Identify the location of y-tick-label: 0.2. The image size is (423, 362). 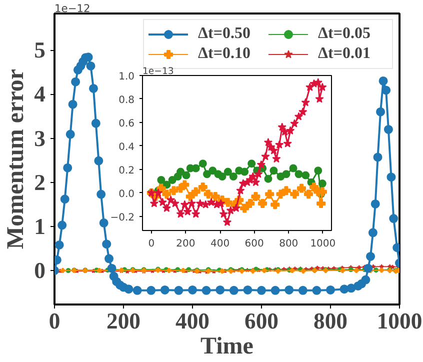
(126, 170).